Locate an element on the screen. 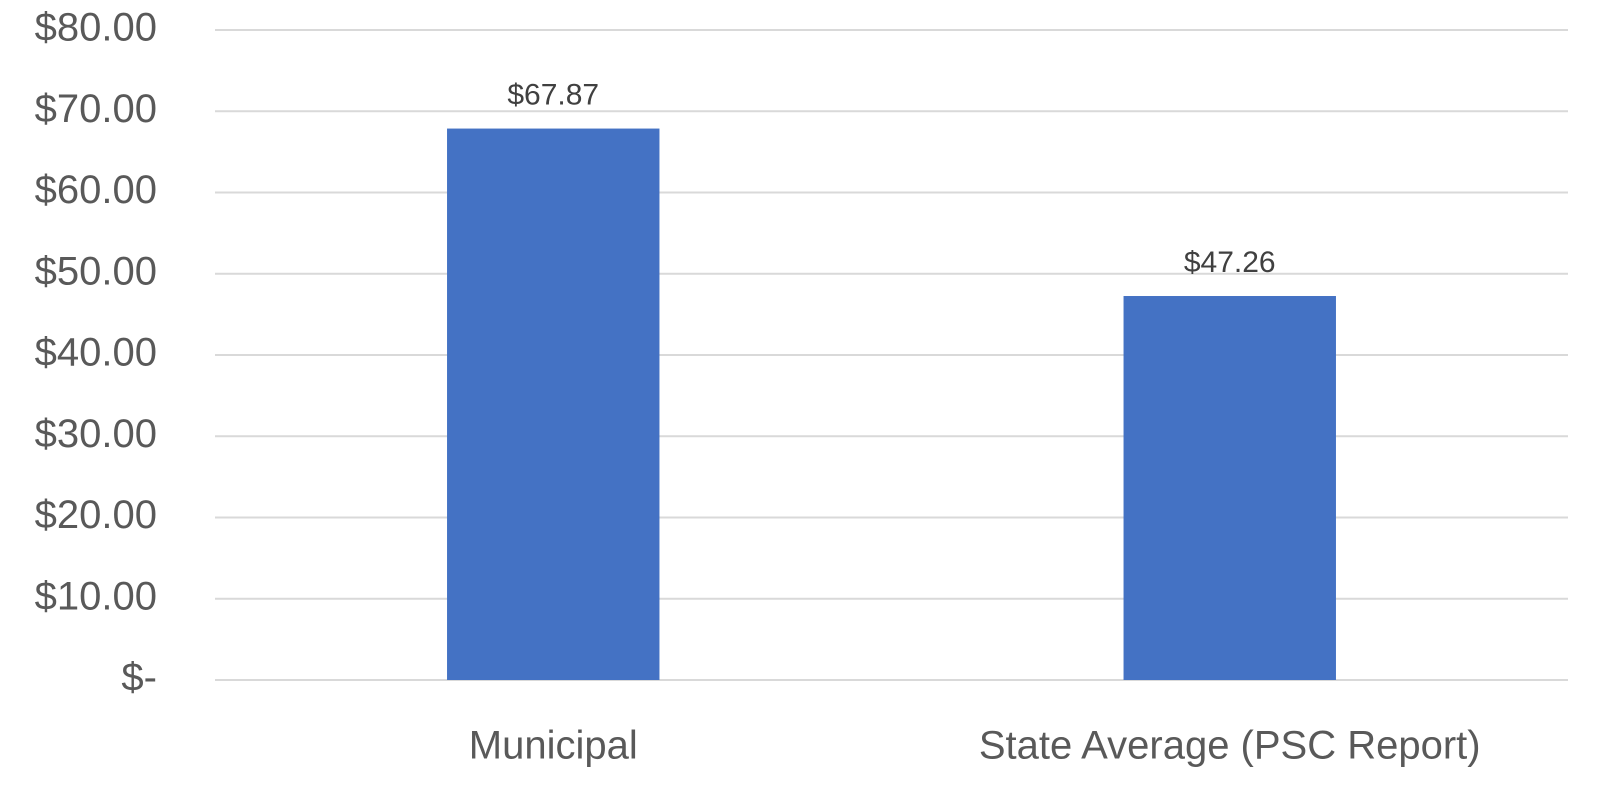 The width and height of the screenshot is (1610, 793). y-tick-label: $80.00 is located at coordinates (96, 28).